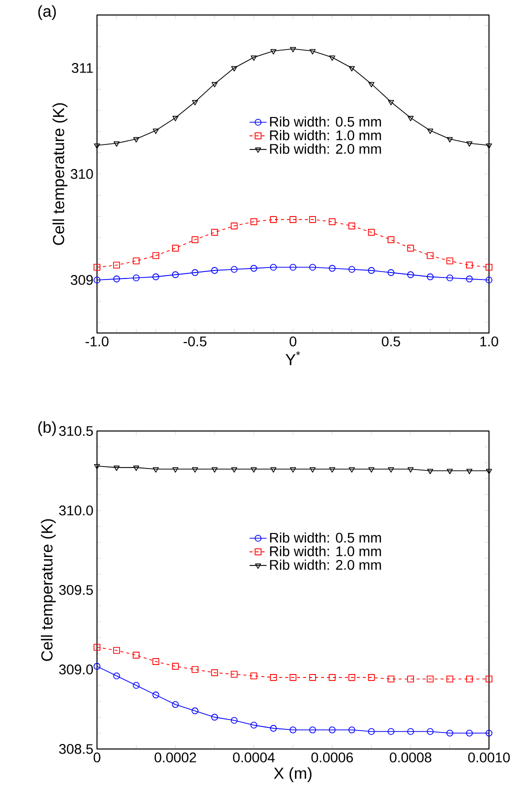  I want to click on x-tick-label: 0.5, so click(391, 341).